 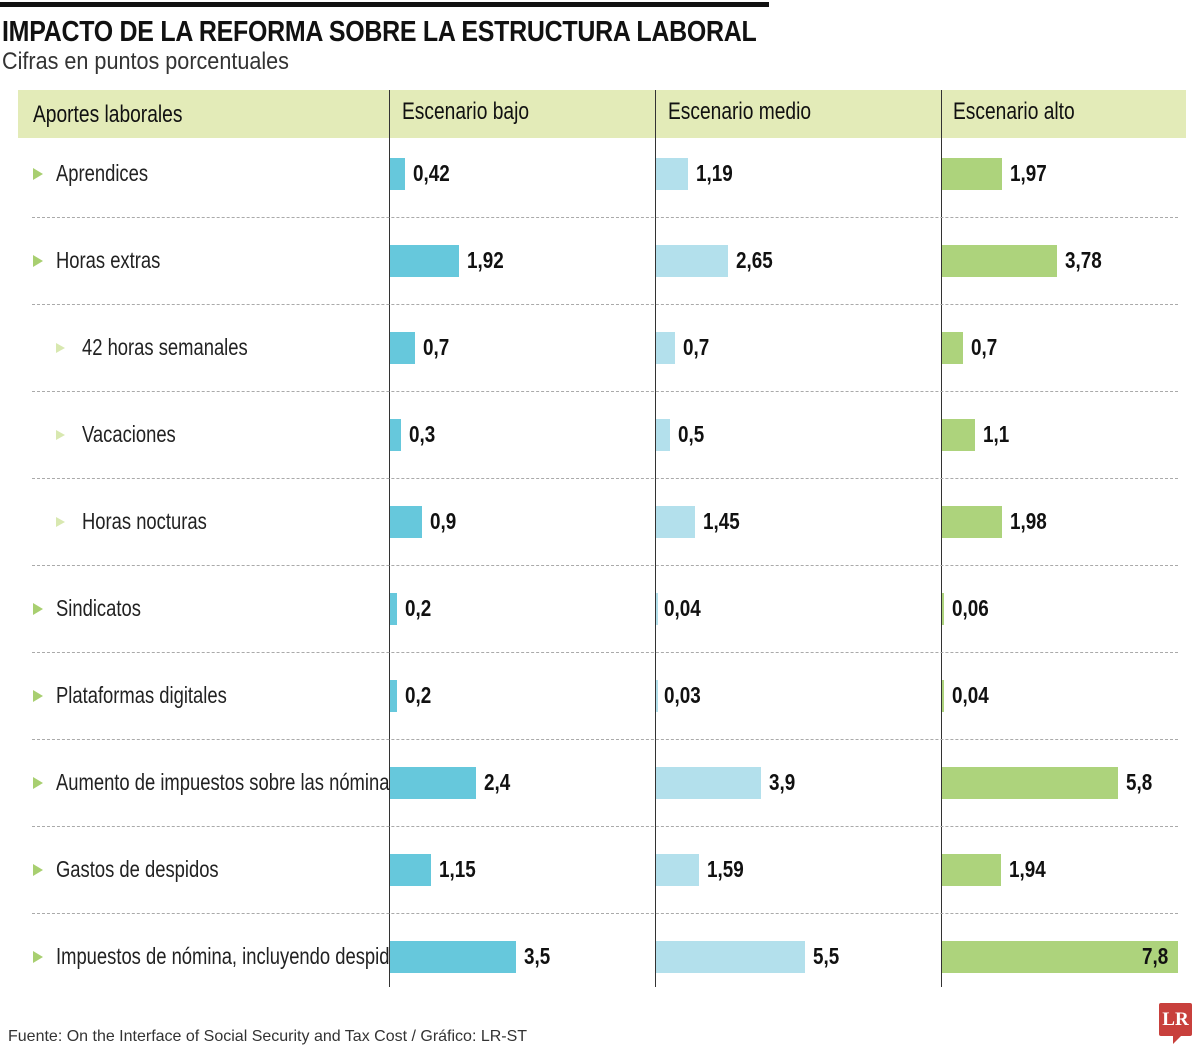 What do you see at coordinates (108, 260) in the screenshot?
I see `category-label: Horas extras` at bounding box center [108, 260].